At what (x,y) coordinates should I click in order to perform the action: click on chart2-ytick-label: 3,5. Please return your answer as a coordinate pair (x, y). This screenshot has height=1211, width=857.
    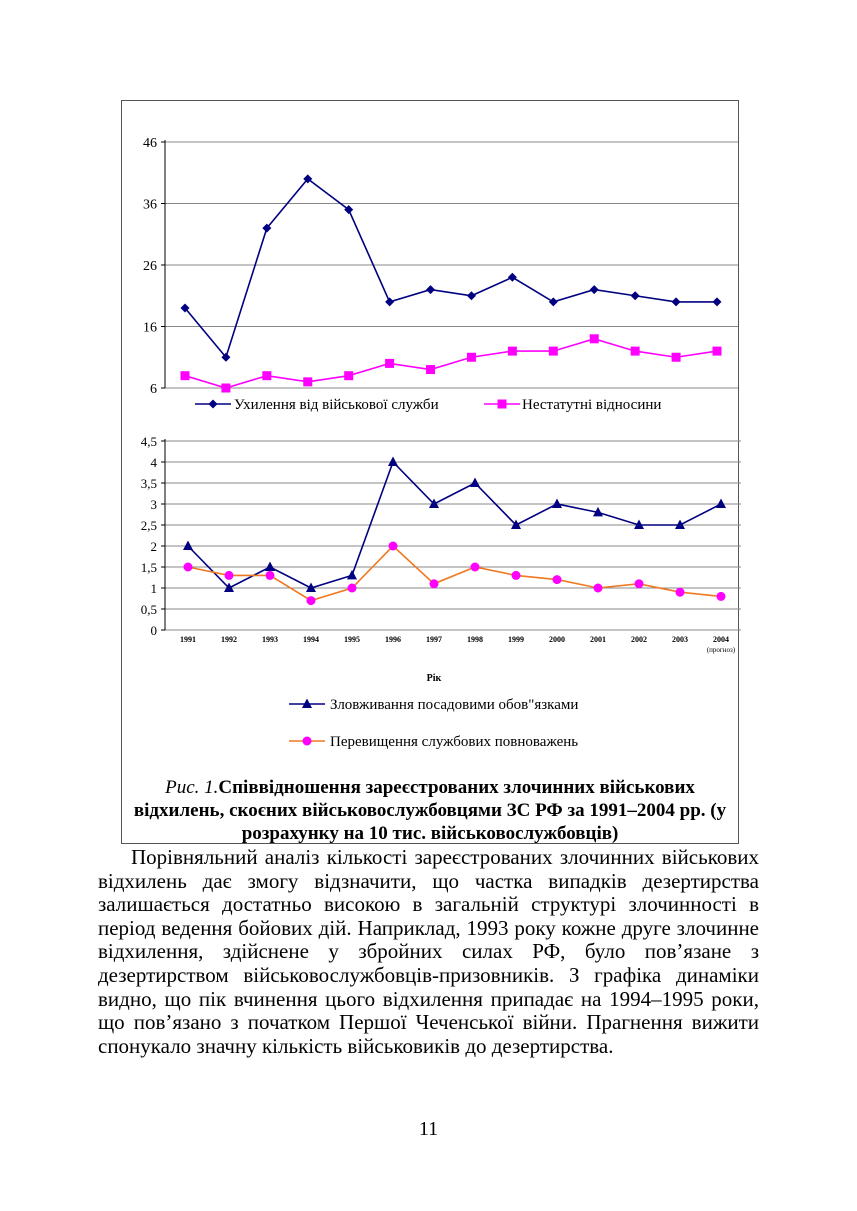
    Looking at the image, I should click on (149, 483).